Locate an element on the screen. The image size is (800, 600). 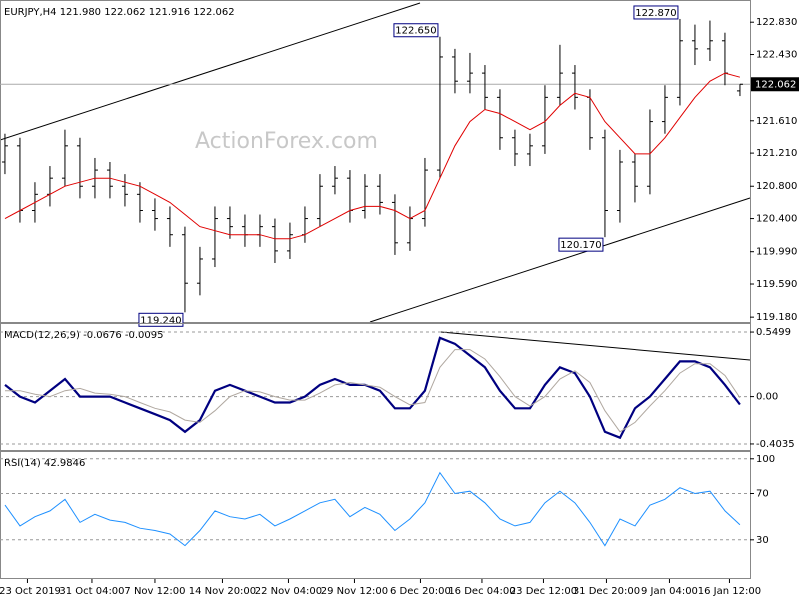
current-price-label: 122.062 is located at coordinates (775, 84).